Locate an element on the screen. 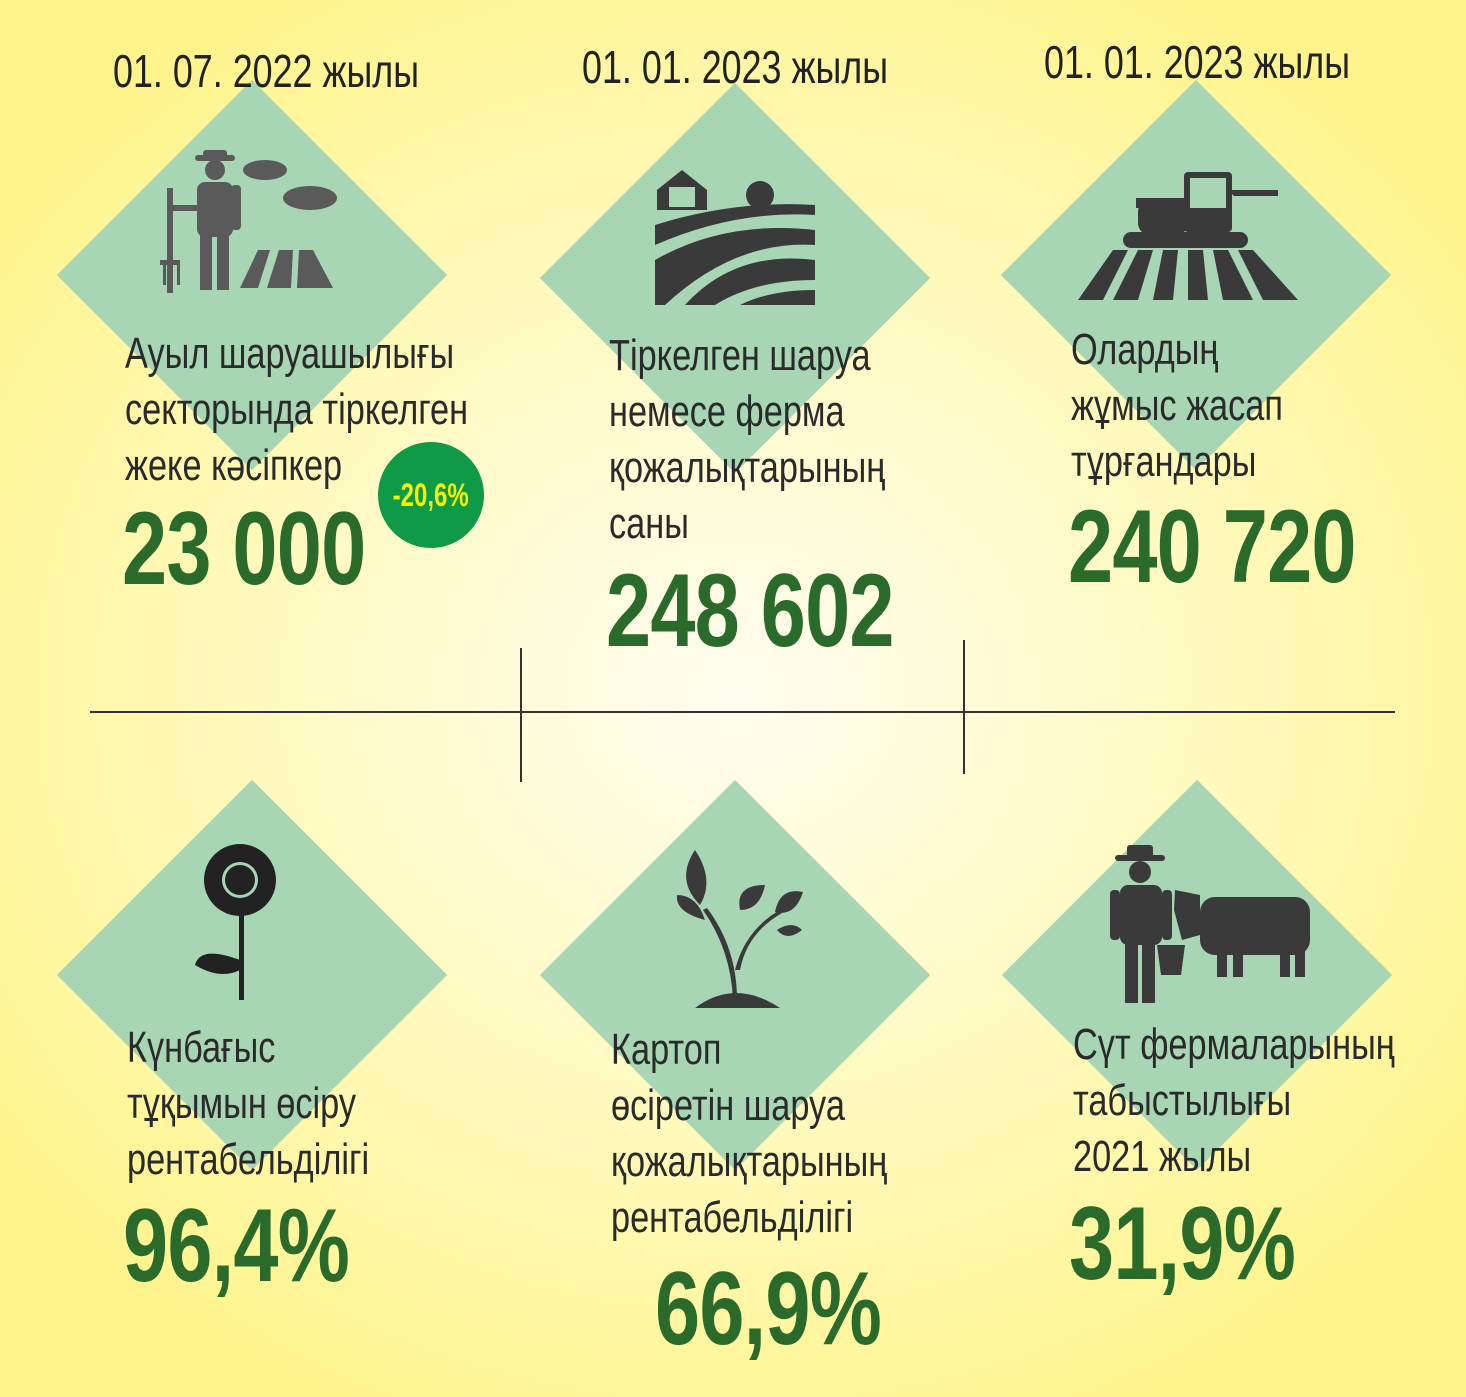 The height and width of the screenshot is (1397, 1466). stat-value-2: 248 602 is located at coordinates (750, 611).